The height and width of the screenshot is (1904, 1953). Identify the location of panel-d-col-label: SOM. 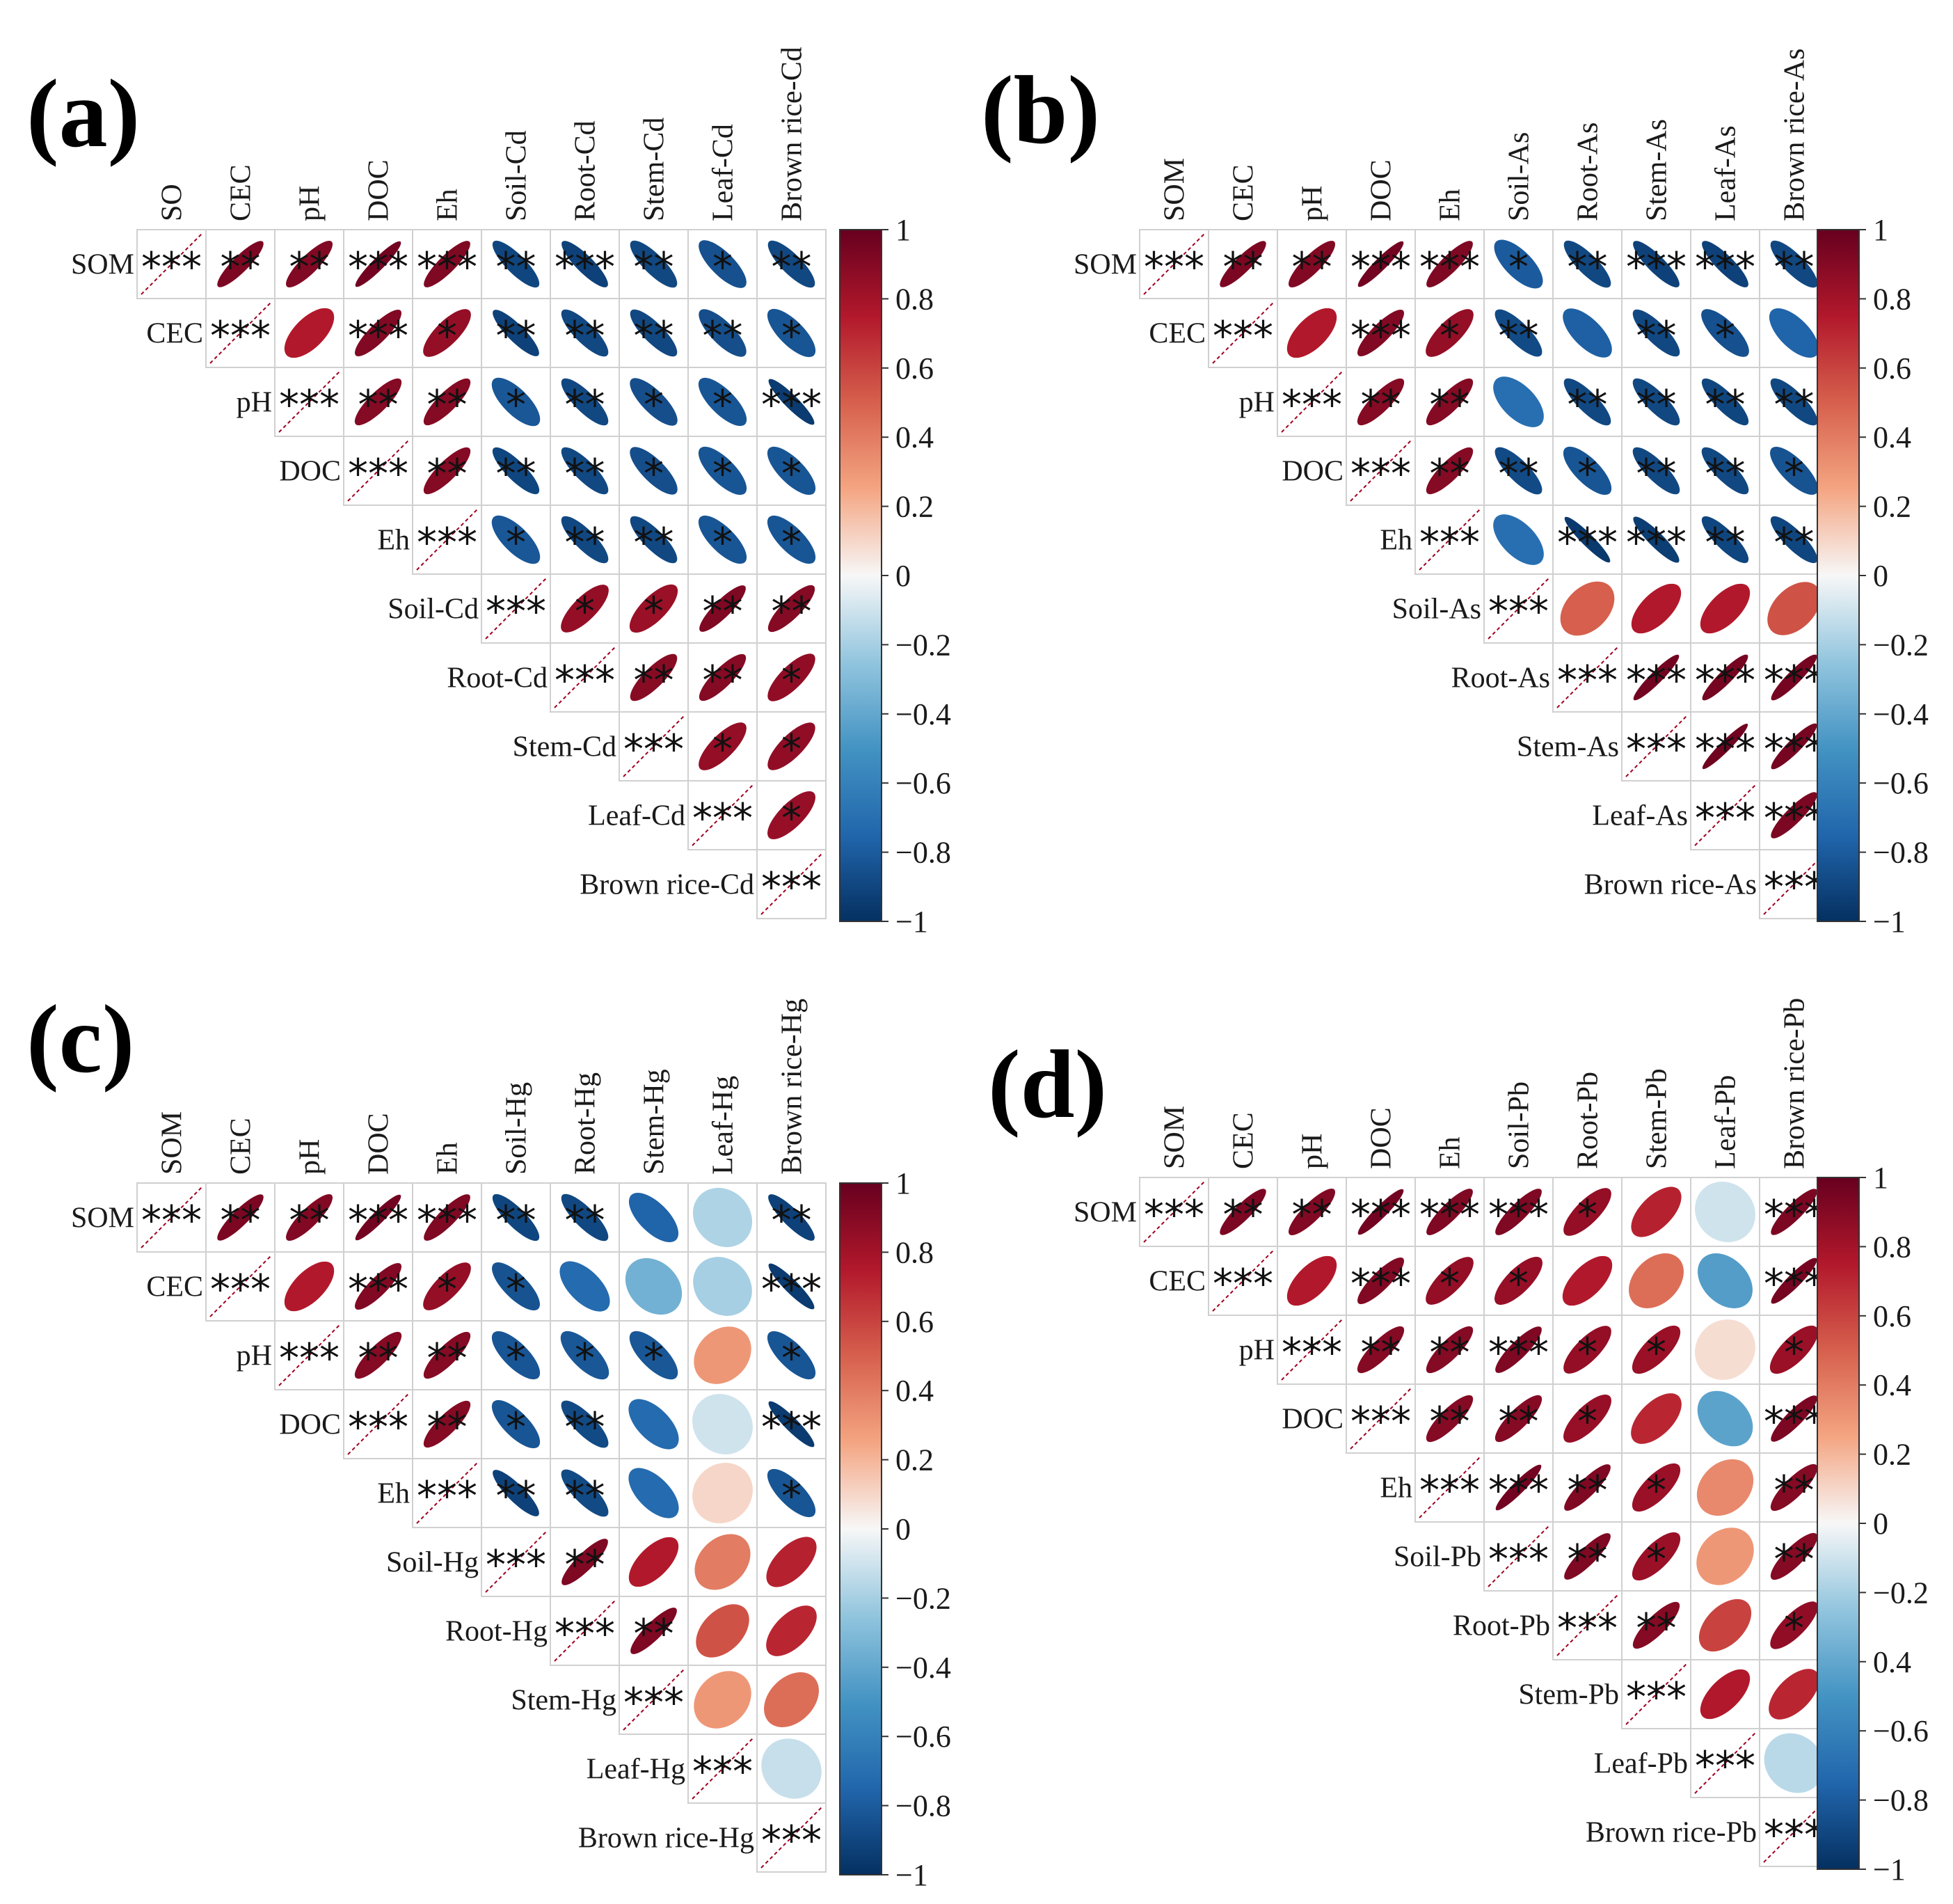
(1175, 1137).